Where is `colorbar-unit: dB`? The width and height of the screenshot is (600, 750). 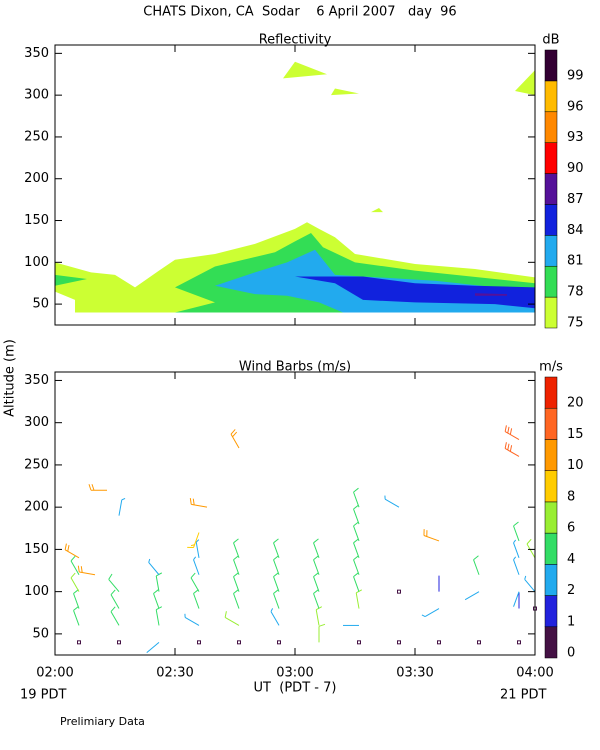 colorbar-unit: dB is located at coordinates (550, 40).